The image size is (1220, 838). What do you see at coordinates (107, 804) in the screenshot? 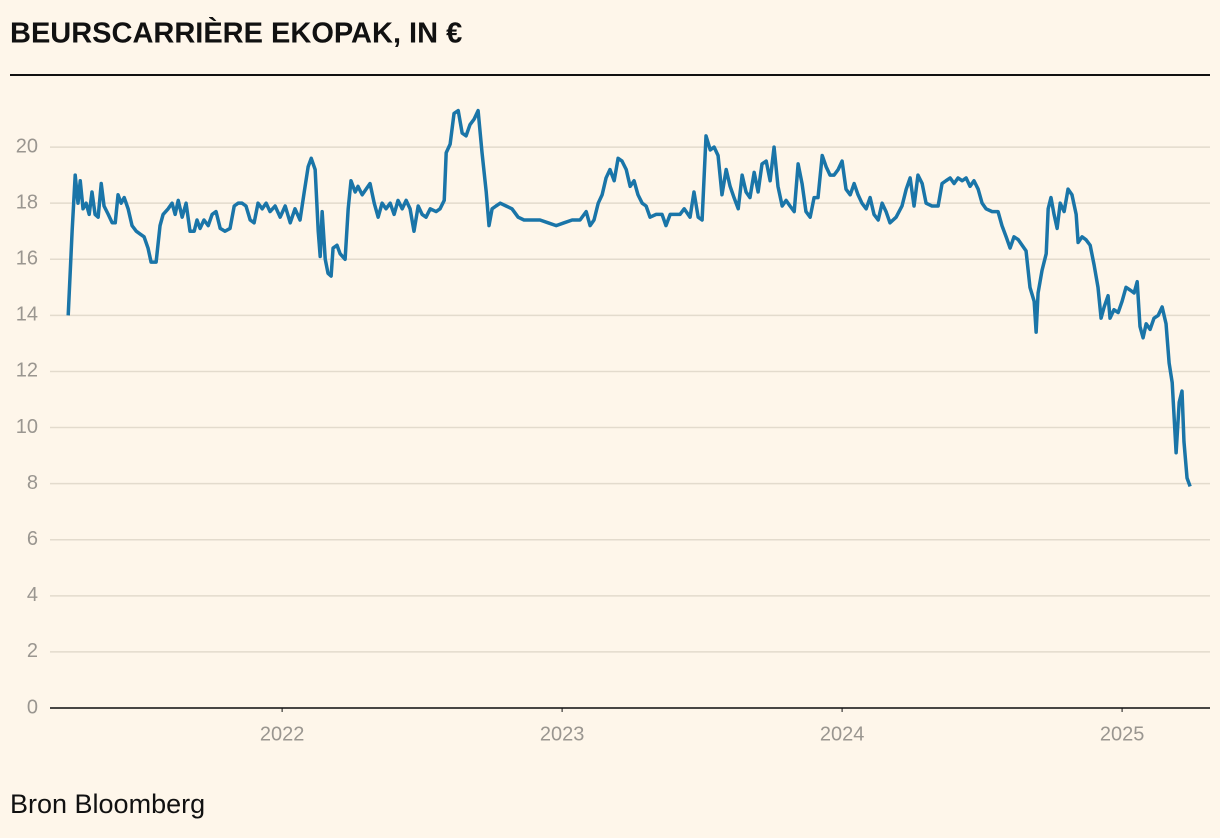
I see `source: Bron Bloomberg` at bounding box center [107, 804].